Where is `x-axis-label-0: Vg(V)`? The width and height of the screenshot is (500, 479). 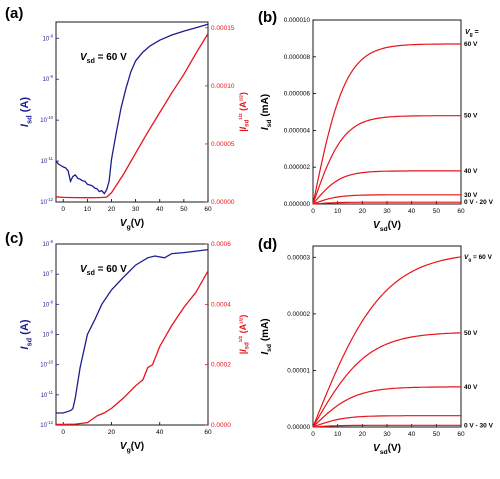
x-axis-label-0: Vg(V) is located at coordinates (132, 224).